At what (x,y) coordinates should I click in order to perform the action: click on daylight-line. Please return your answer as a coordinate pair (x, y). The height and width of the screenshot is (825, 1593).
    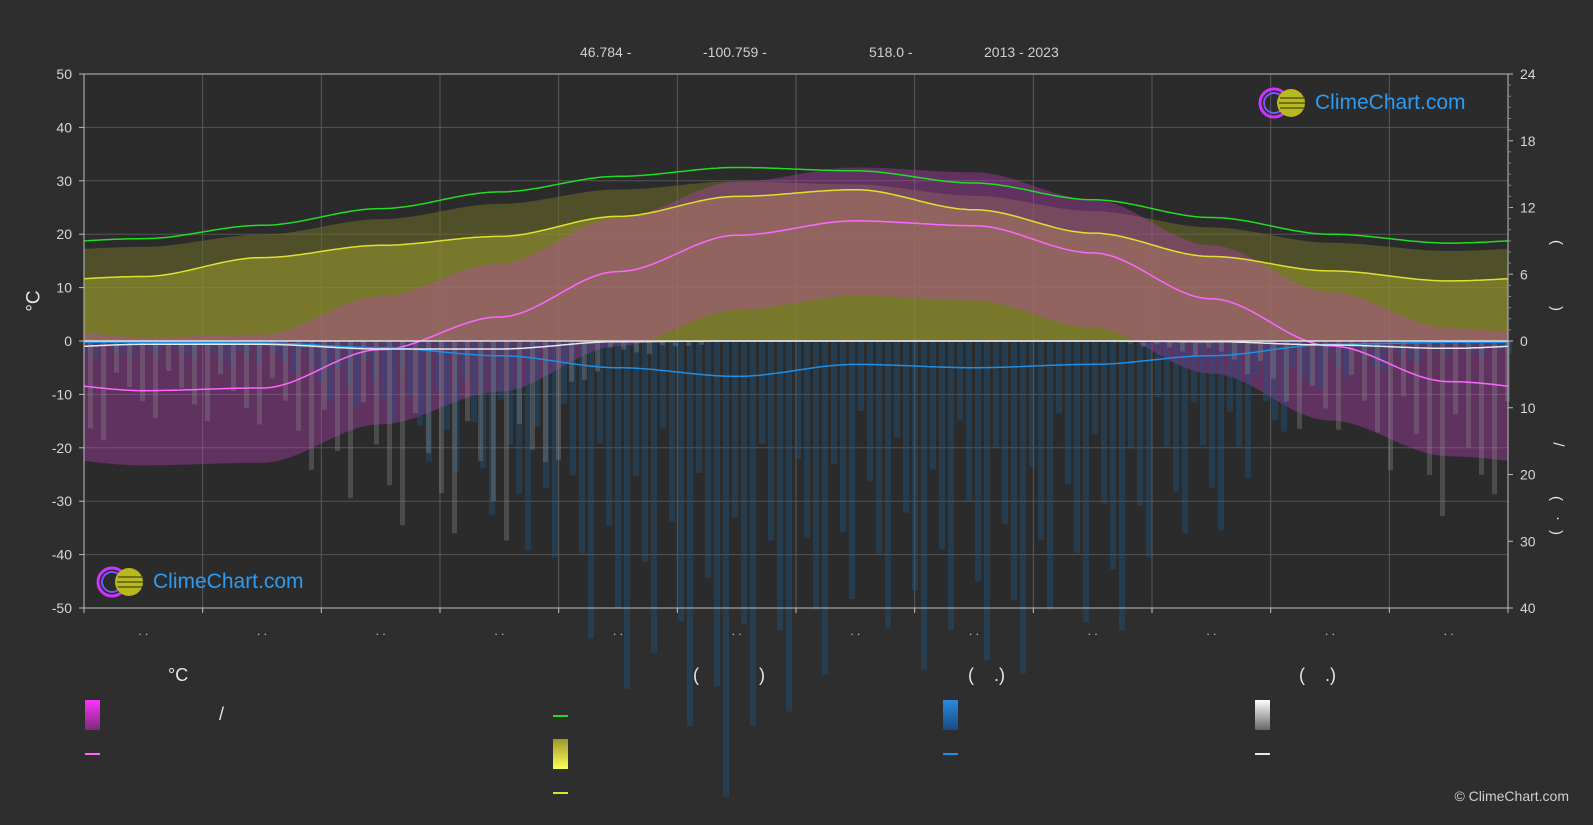
    Looking at the image, I should click on (796, 205).